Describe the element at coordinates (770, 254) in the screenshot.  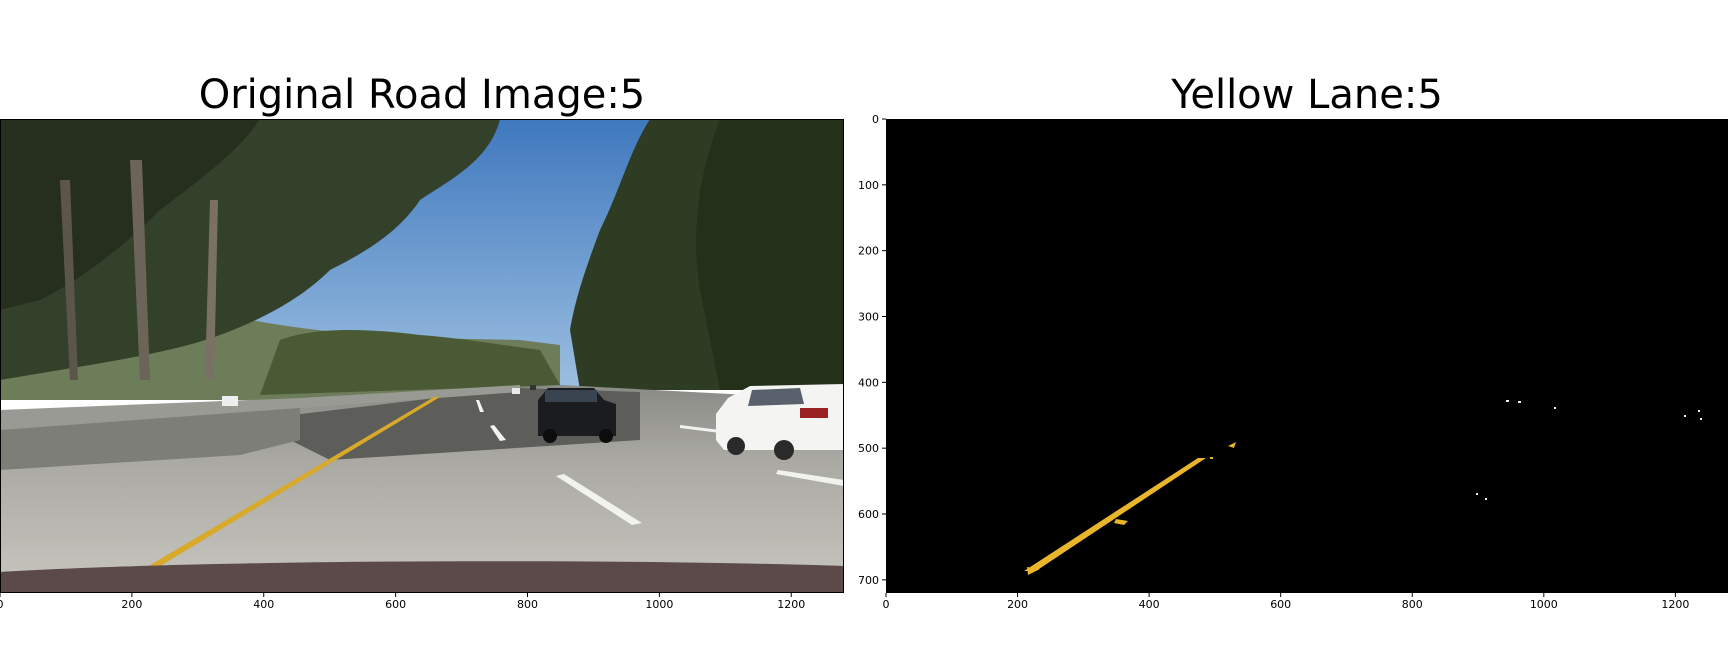
I see `right-trees-dark` at that location.